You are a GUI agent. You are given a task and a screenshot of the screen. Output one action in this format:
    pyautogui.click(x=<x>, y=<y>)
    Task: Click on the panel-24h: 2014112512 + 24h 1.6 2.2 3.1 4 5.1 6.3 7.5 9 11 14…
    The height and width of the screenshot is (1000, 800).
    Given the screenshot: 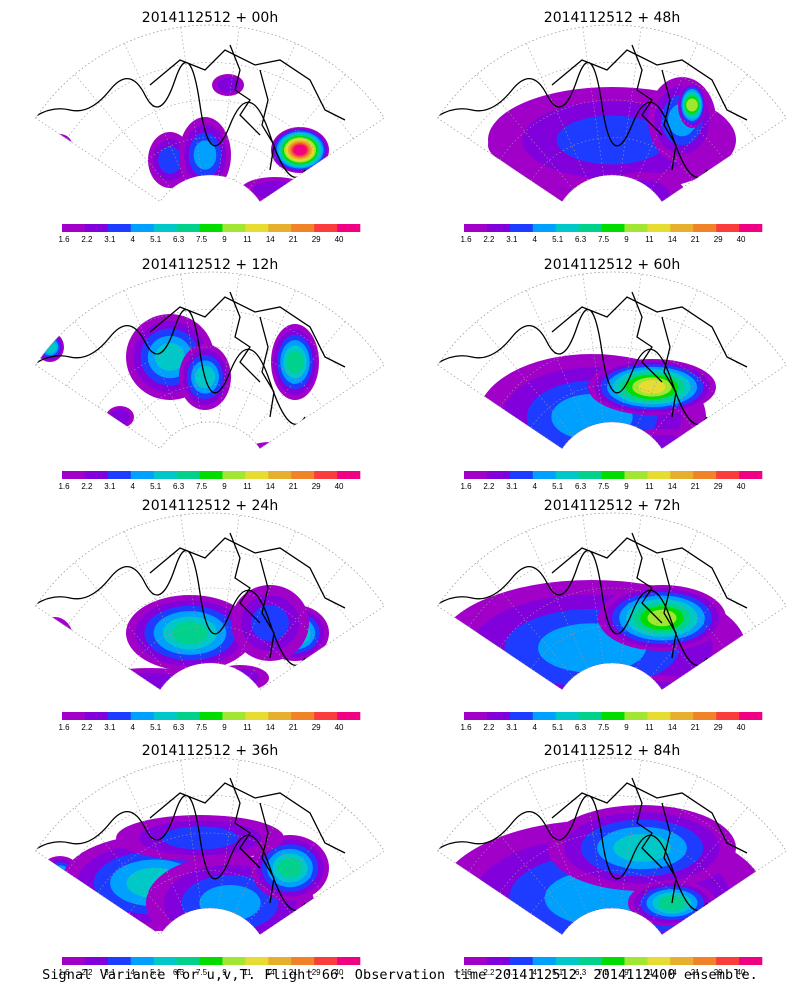 What is the action you would take?
    pyautogui.click(x=210, y=615)
    